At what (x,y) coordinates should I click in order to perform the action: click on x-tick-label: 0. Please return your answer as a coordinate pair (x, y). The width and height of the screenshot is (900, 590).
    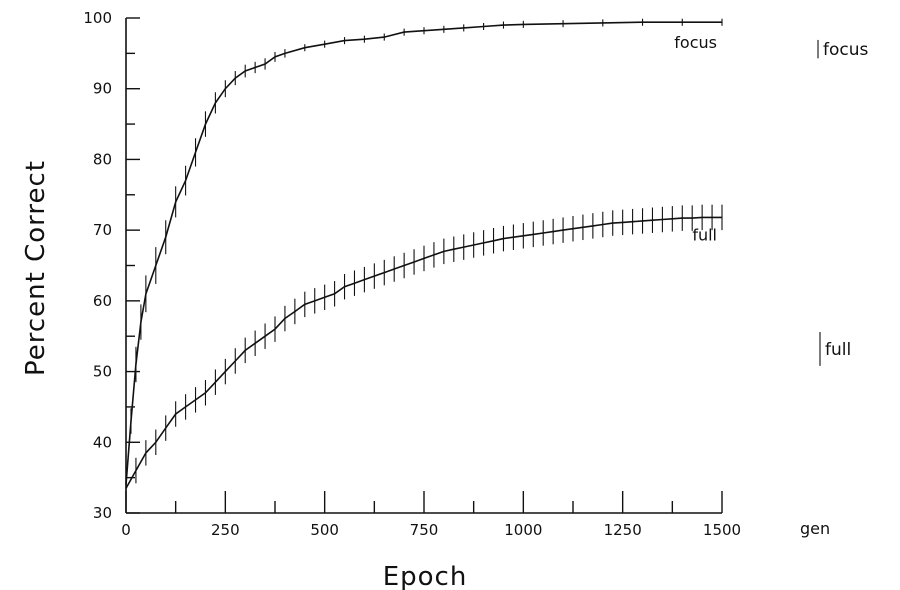
    Looking at the image, I should click on (126, 530).